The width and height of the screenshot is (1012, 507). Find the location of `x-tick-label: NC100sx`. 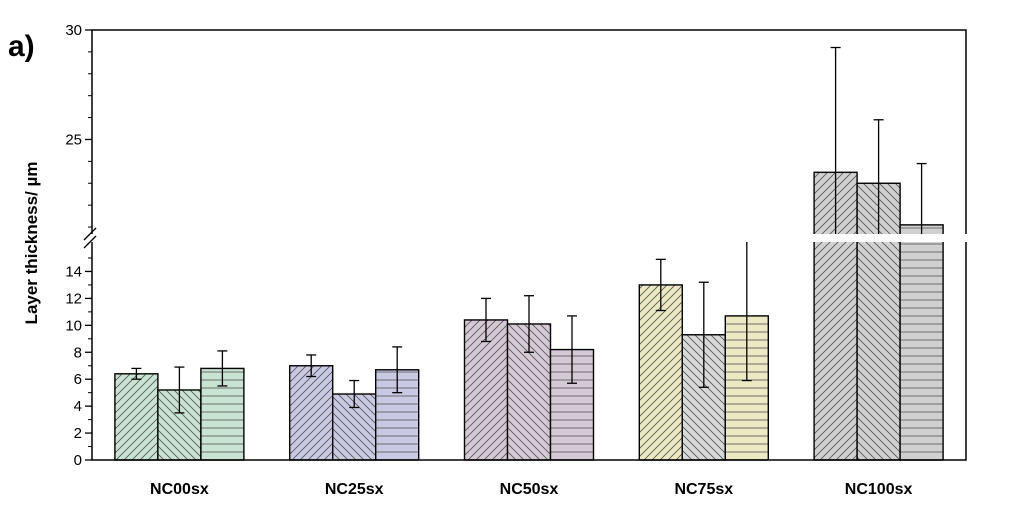

x-tick-label: NC100sx is located at coordinates (879, 489).